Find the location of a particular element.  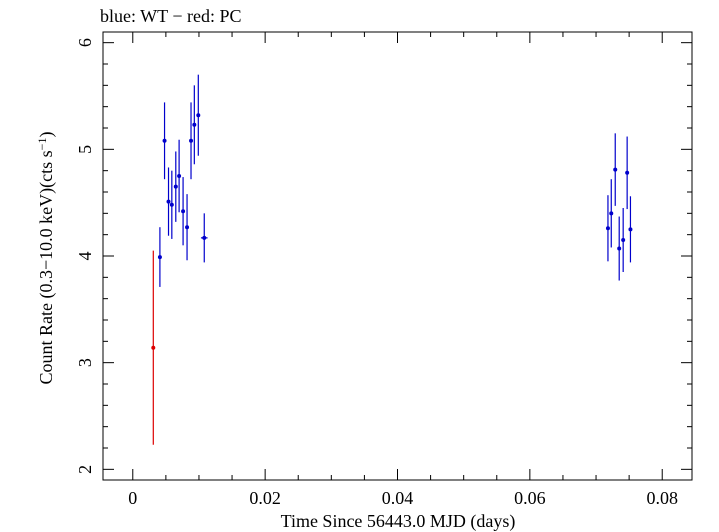

x-tick-label: 0.04 is located at coordinates (398, 498).